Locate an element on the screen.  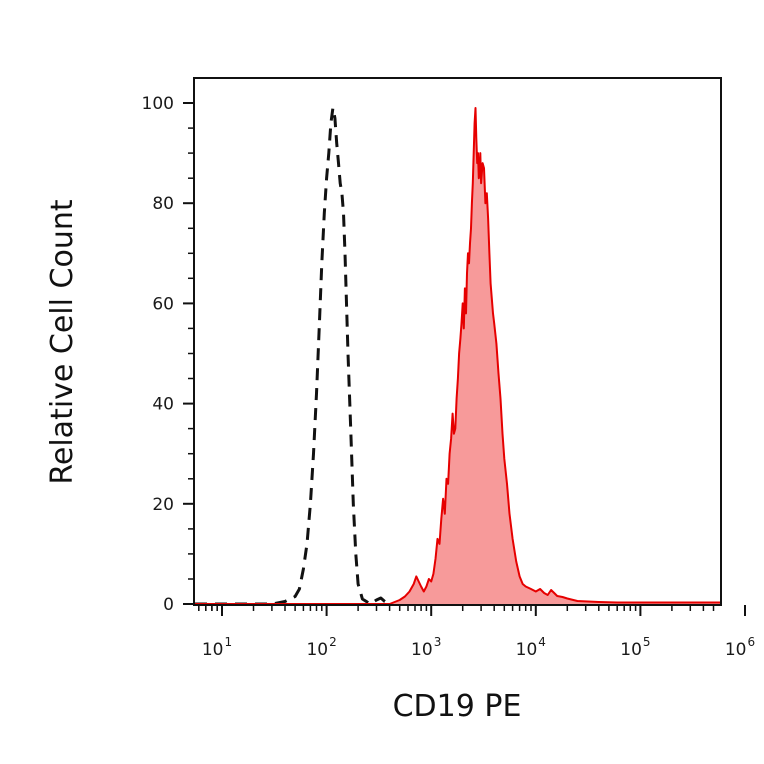
x-tick-label: 10⁶ is located at coordinates (740, 647).